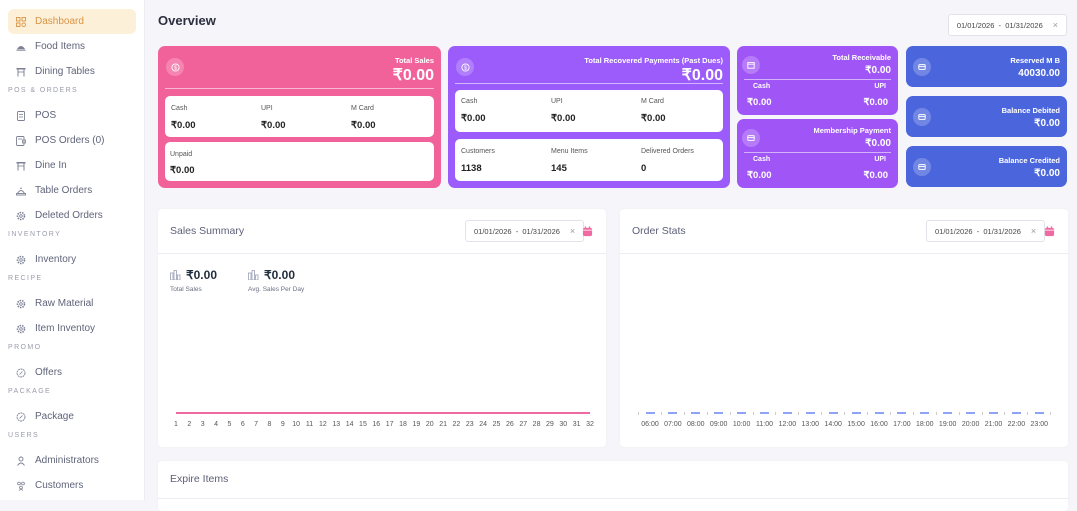 The width and height of the screenshot is (1077, 511). What do you see at coordinates (390, 424) in the screenshot?
I see `x-tick-label: 17` at bounding box center [390, 424].